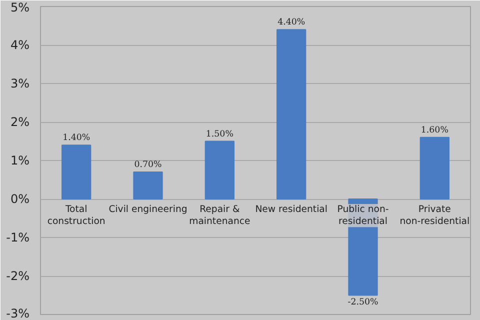  Describe the element at coordinates (219, 216) in the screenshot. I see `x-tick-label: Repair & maintenance` at that location.